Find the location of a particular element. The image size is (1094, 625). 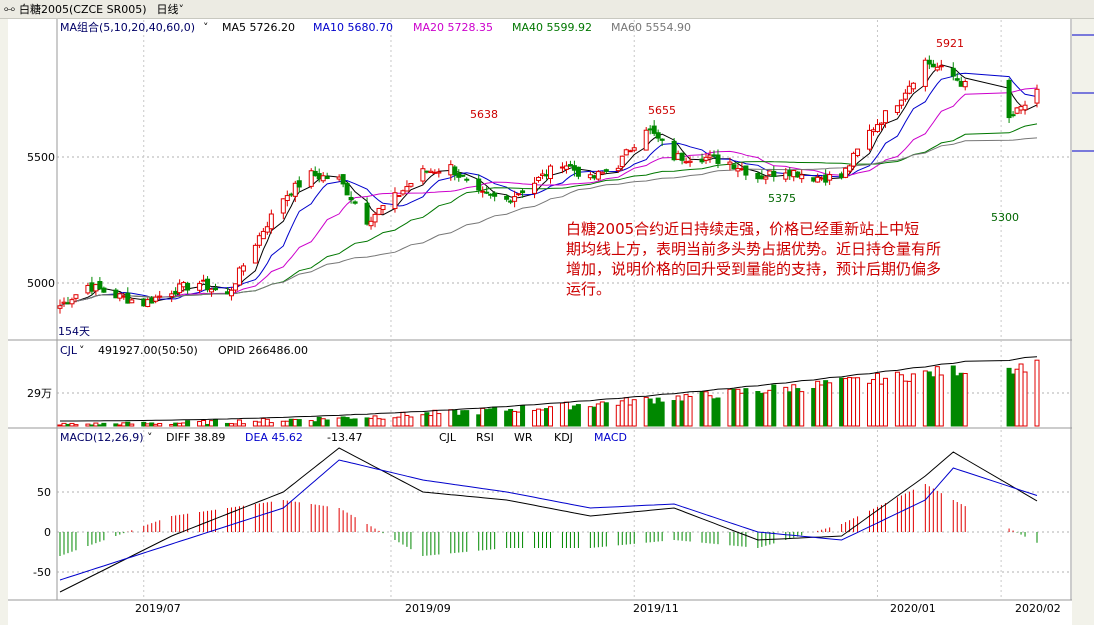

volume-value: 491927.00(50:50) is located at coordinates (148, 350).